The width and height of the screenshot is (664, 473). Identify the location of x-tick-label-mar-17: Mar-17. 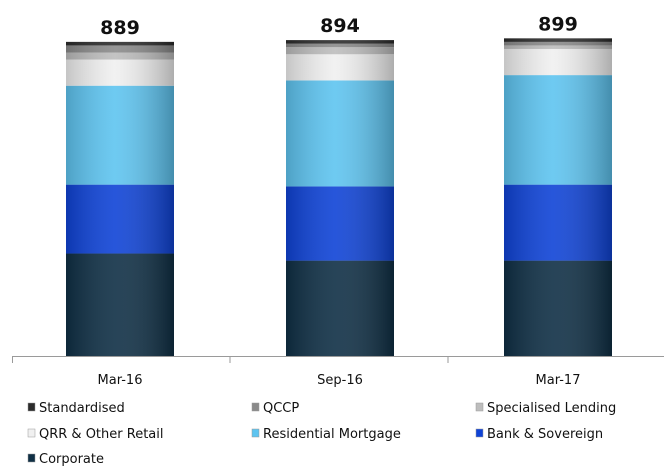
(558, 380).